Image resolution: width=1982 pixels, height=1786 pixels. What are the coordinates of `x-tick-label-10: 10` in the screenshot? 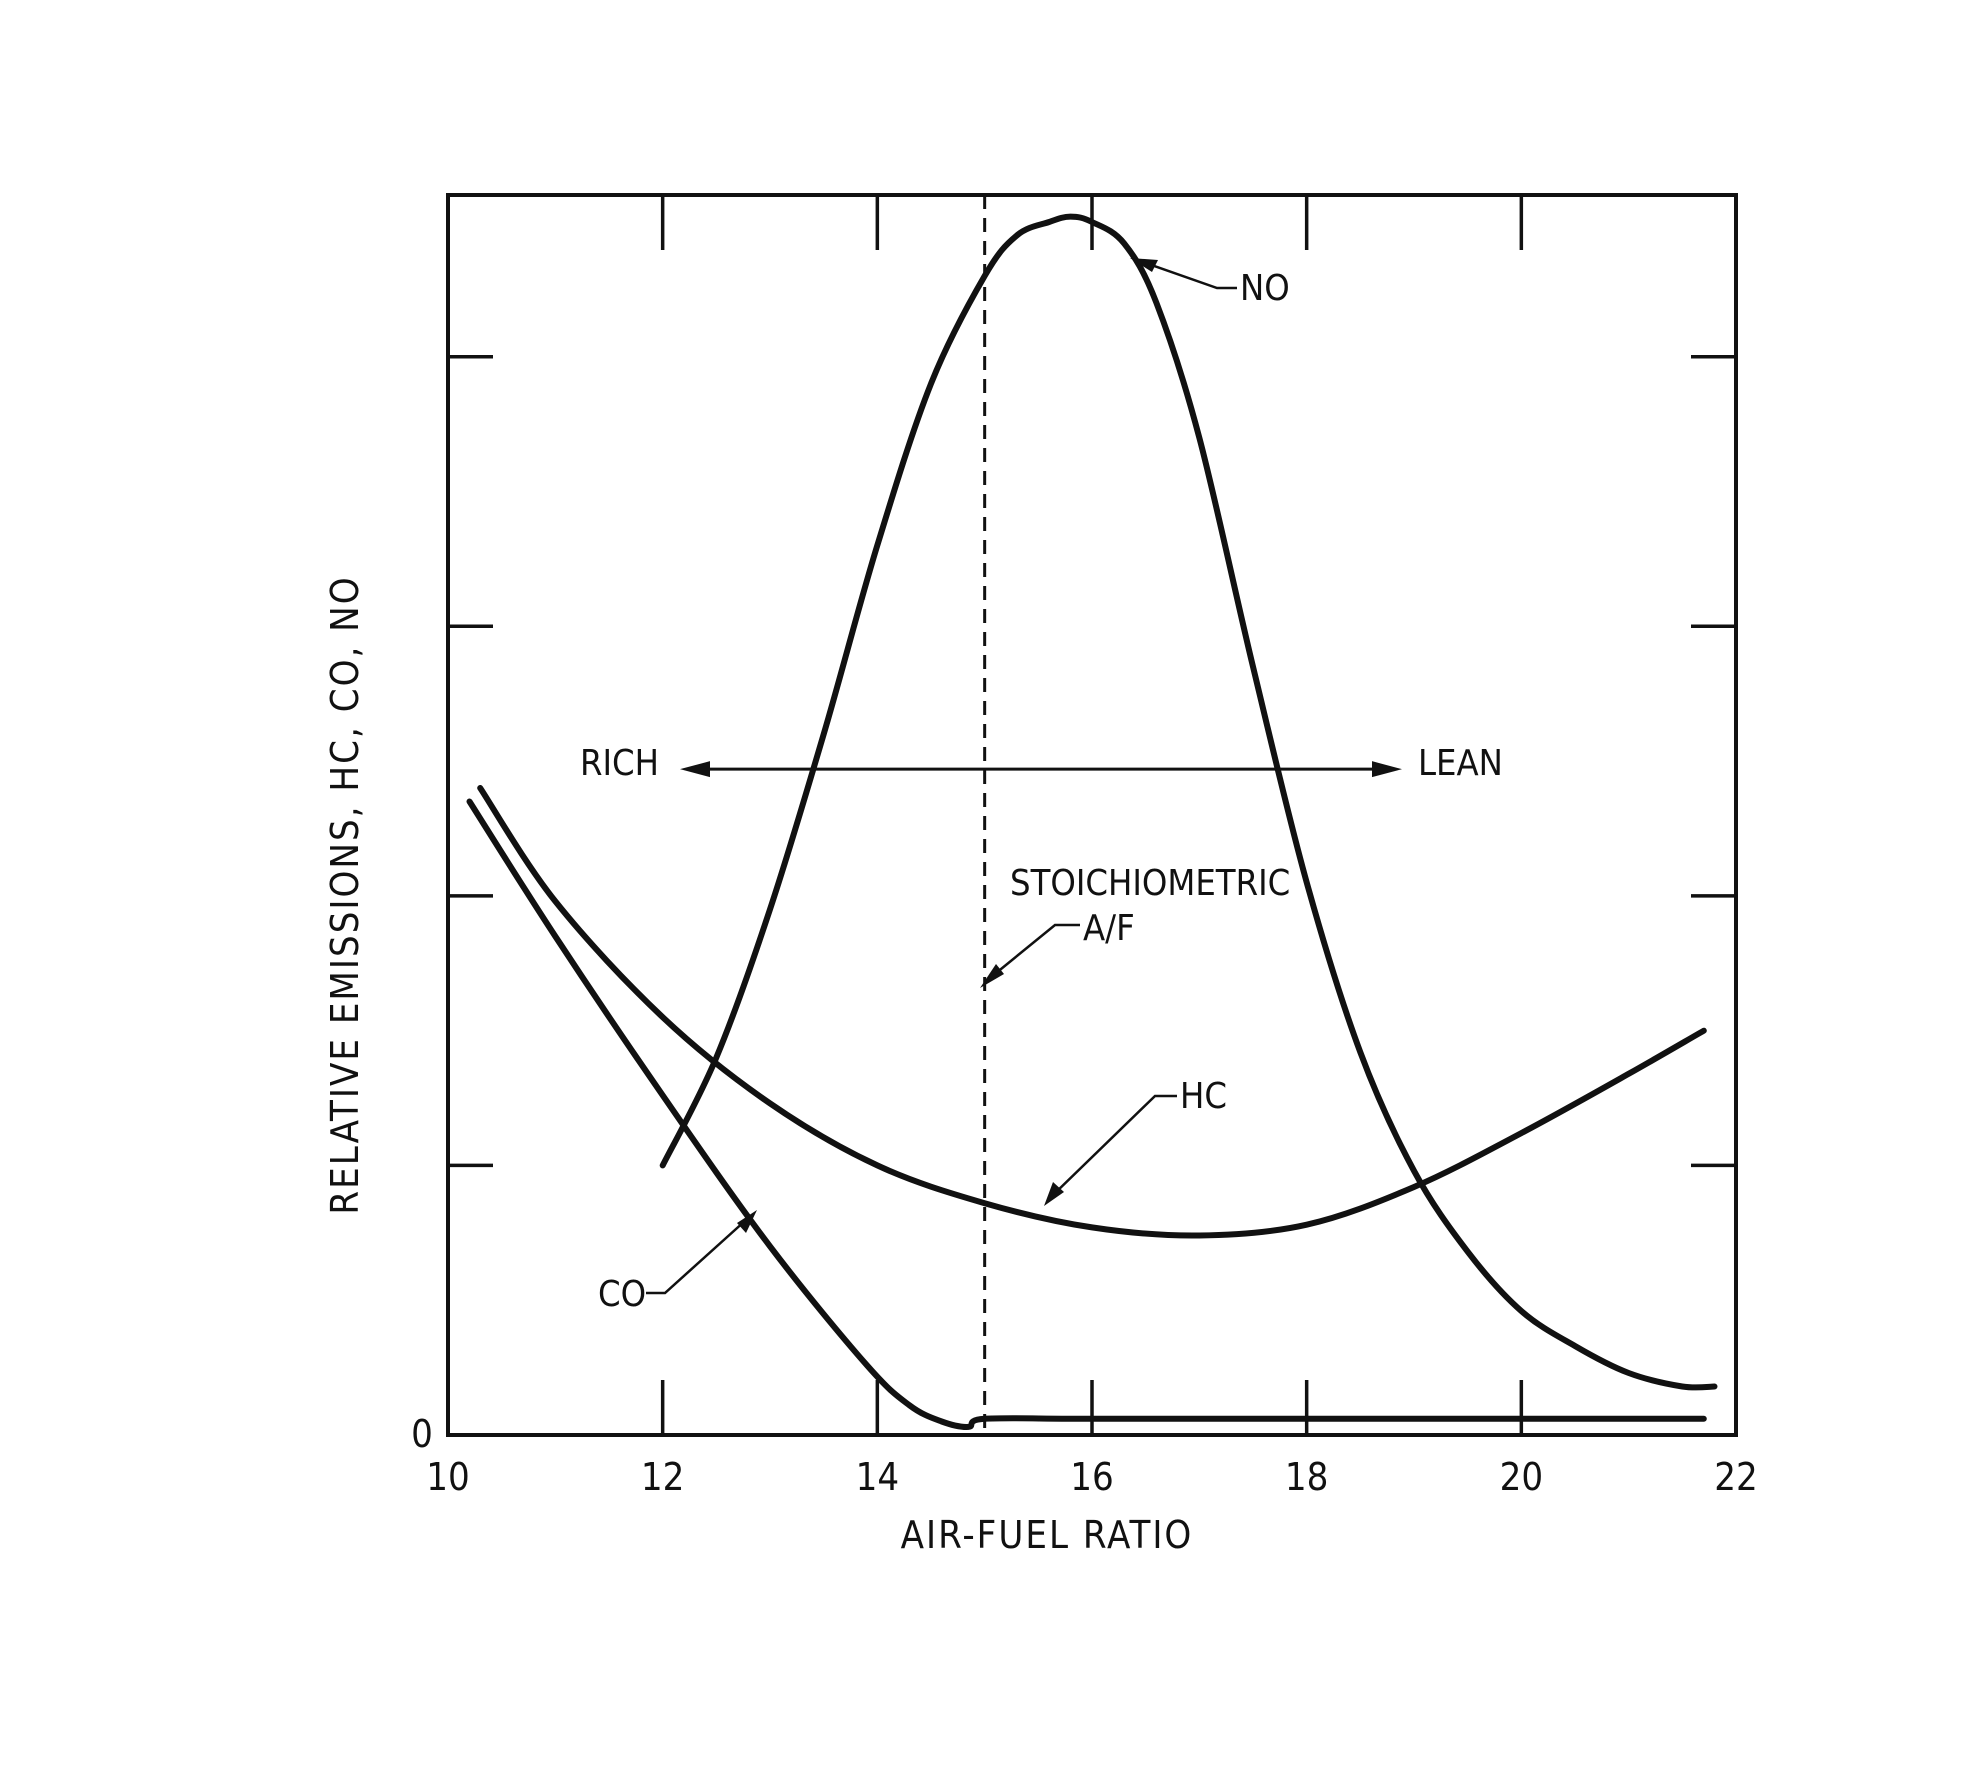 It's located at (448, 1477).